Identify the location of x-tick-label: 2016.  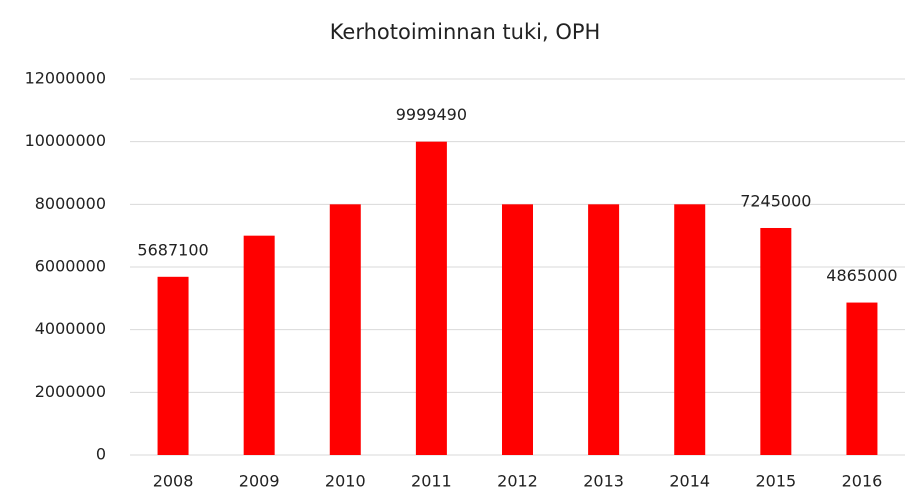
(862, 481).